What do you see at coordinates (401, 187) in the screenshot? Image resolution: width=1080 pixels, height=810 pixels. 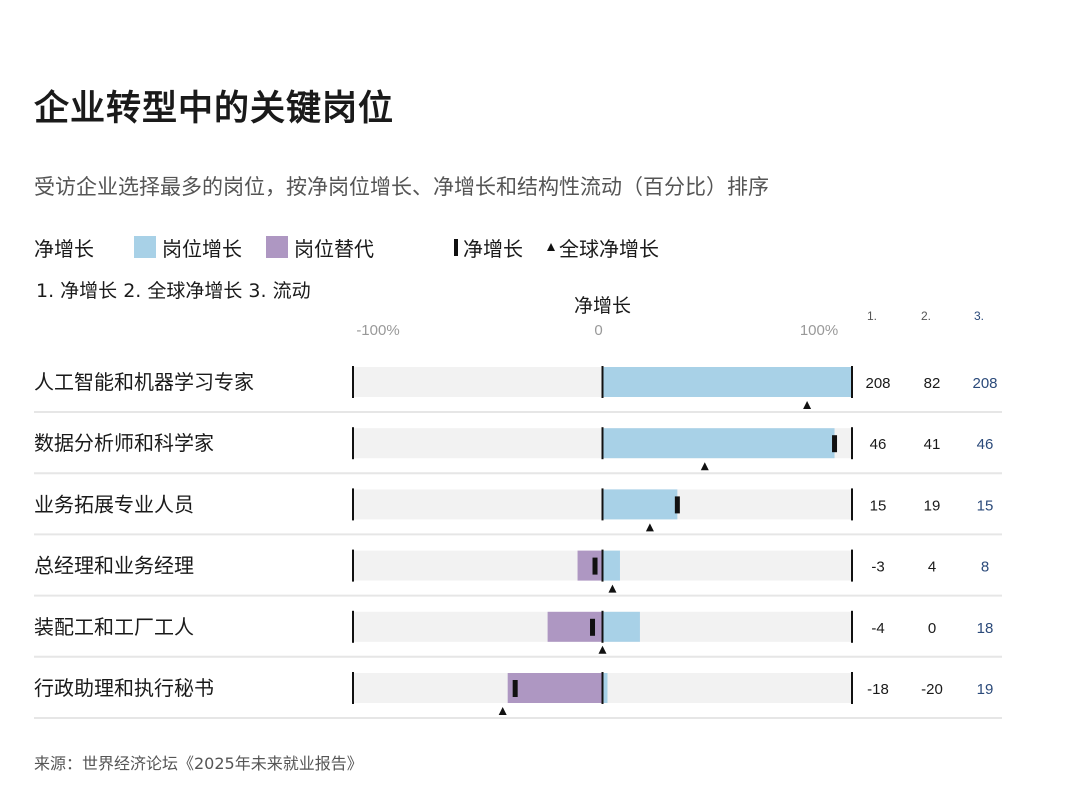 I see `chart-subtitle: 受访企业选择最多的岗位，按净岗位增长、净增长和结构性流动（百分比）排序` at bounding box center [401, 187].